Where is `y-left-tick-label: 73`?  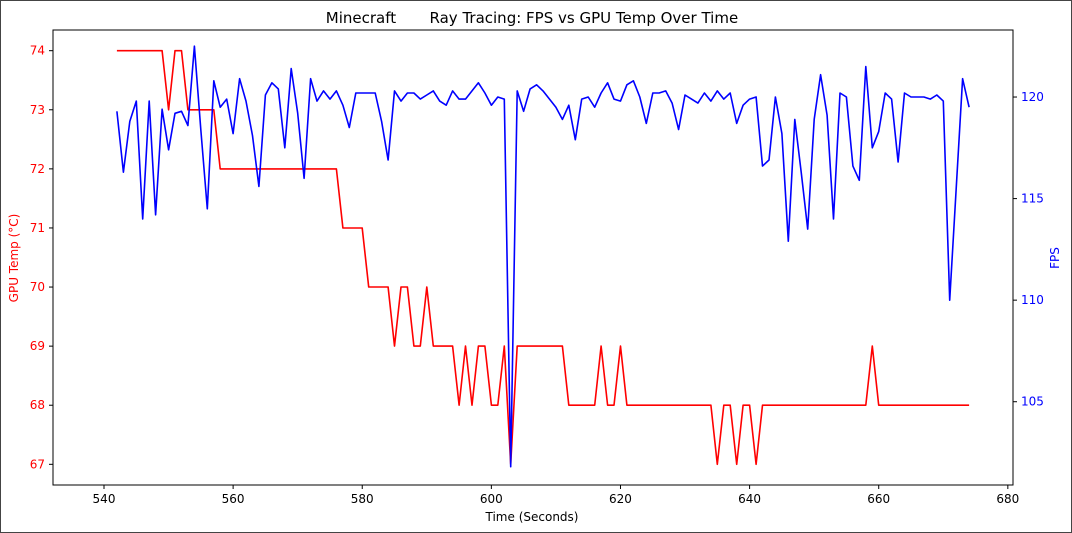
y-left-tick-label: 73 is located at coordinates (37, 110).